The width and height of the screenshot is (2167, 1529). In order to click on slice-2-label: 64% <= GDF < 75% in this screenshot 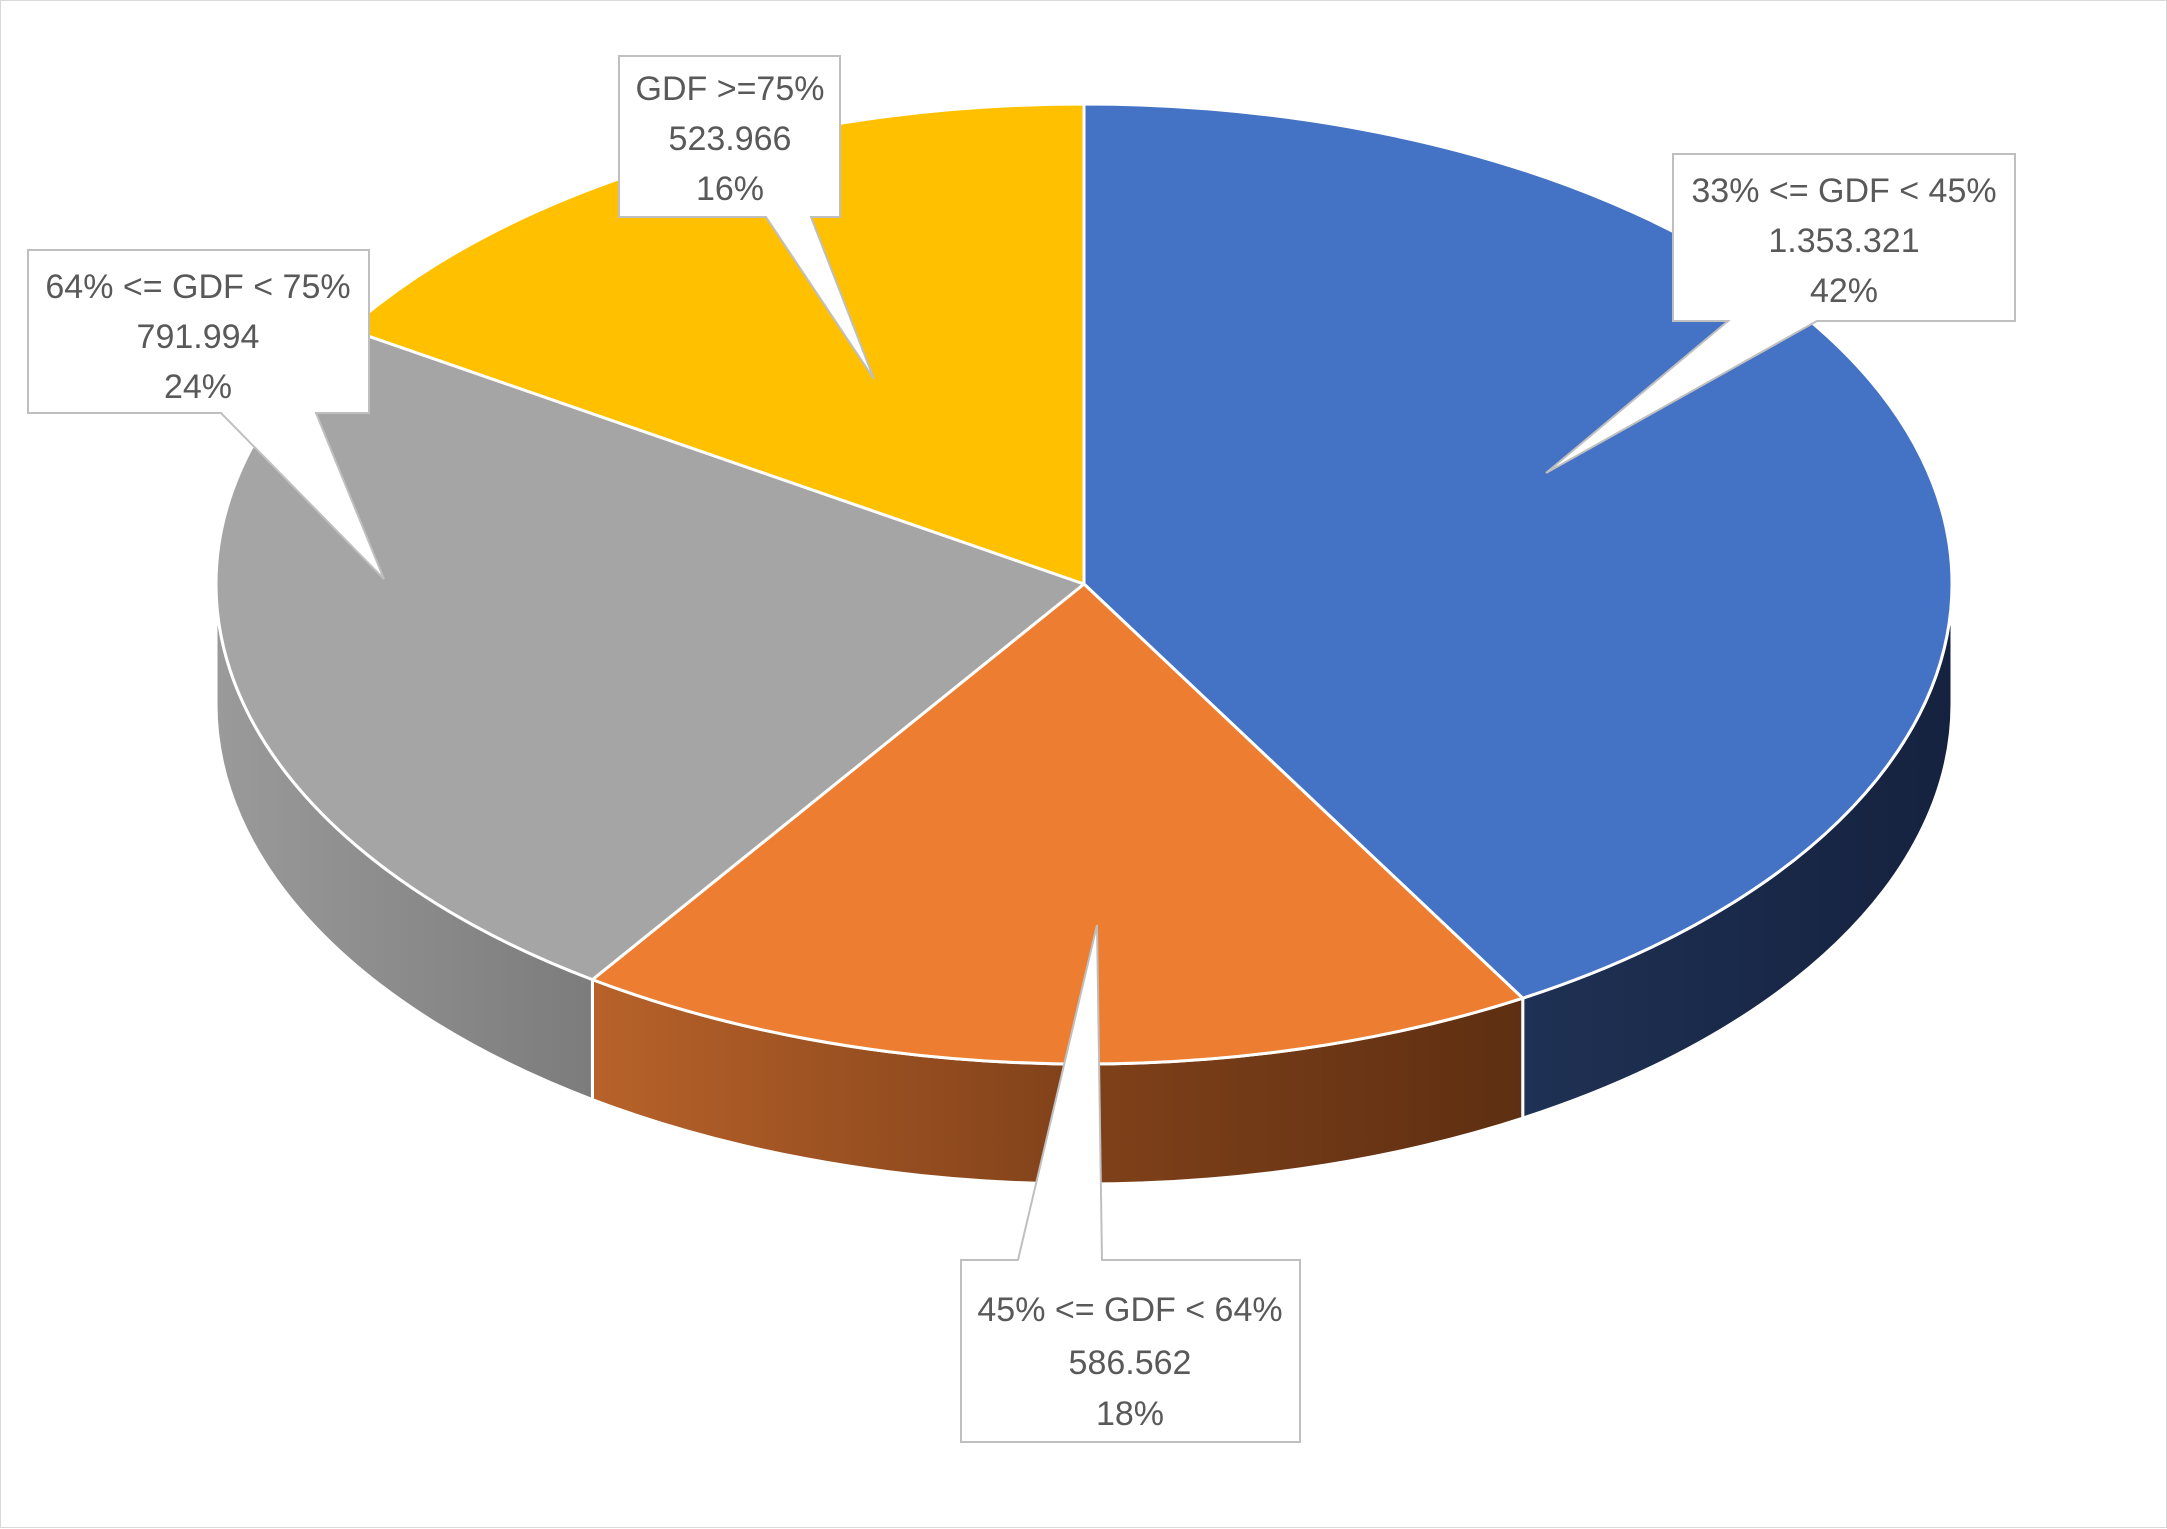, I will do `click(197, 287)`.